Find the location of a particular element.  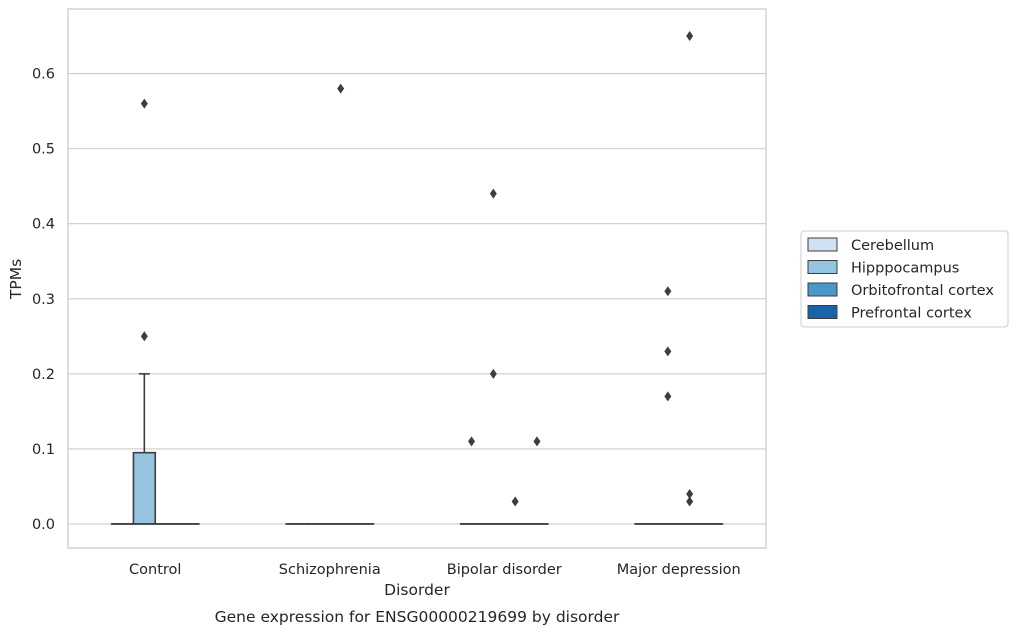

x-tick-label: Control is located at coordinates (155, 570).